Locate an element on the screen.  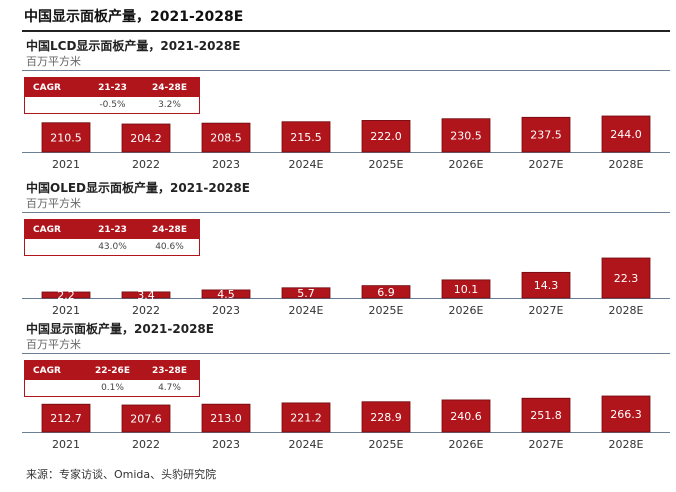
cagr-table: CAGR 21-23 24-28E -0.5% 3.2% is located at coordinates (112, 95).